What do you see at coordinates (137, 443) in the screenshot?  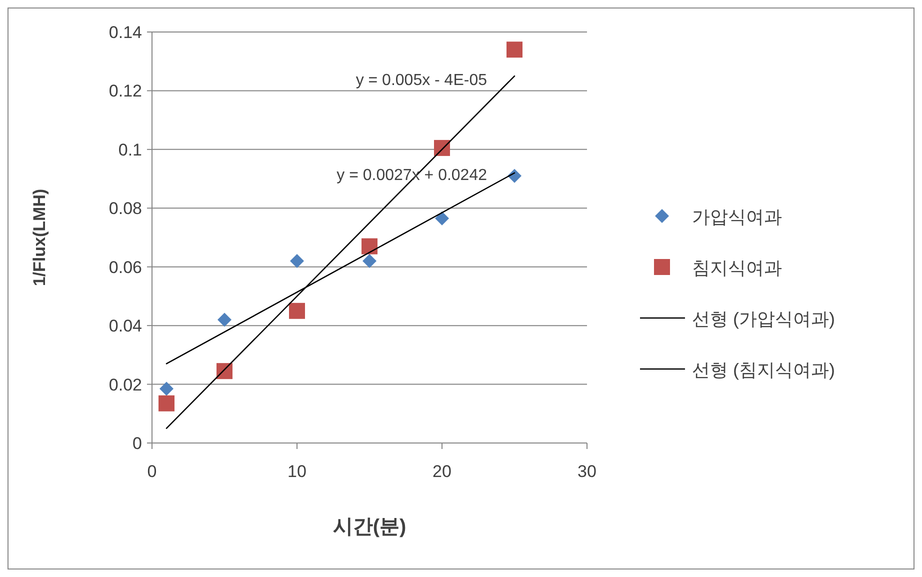 I see `y-tick-label: 0` at bounding box center [137, 443].